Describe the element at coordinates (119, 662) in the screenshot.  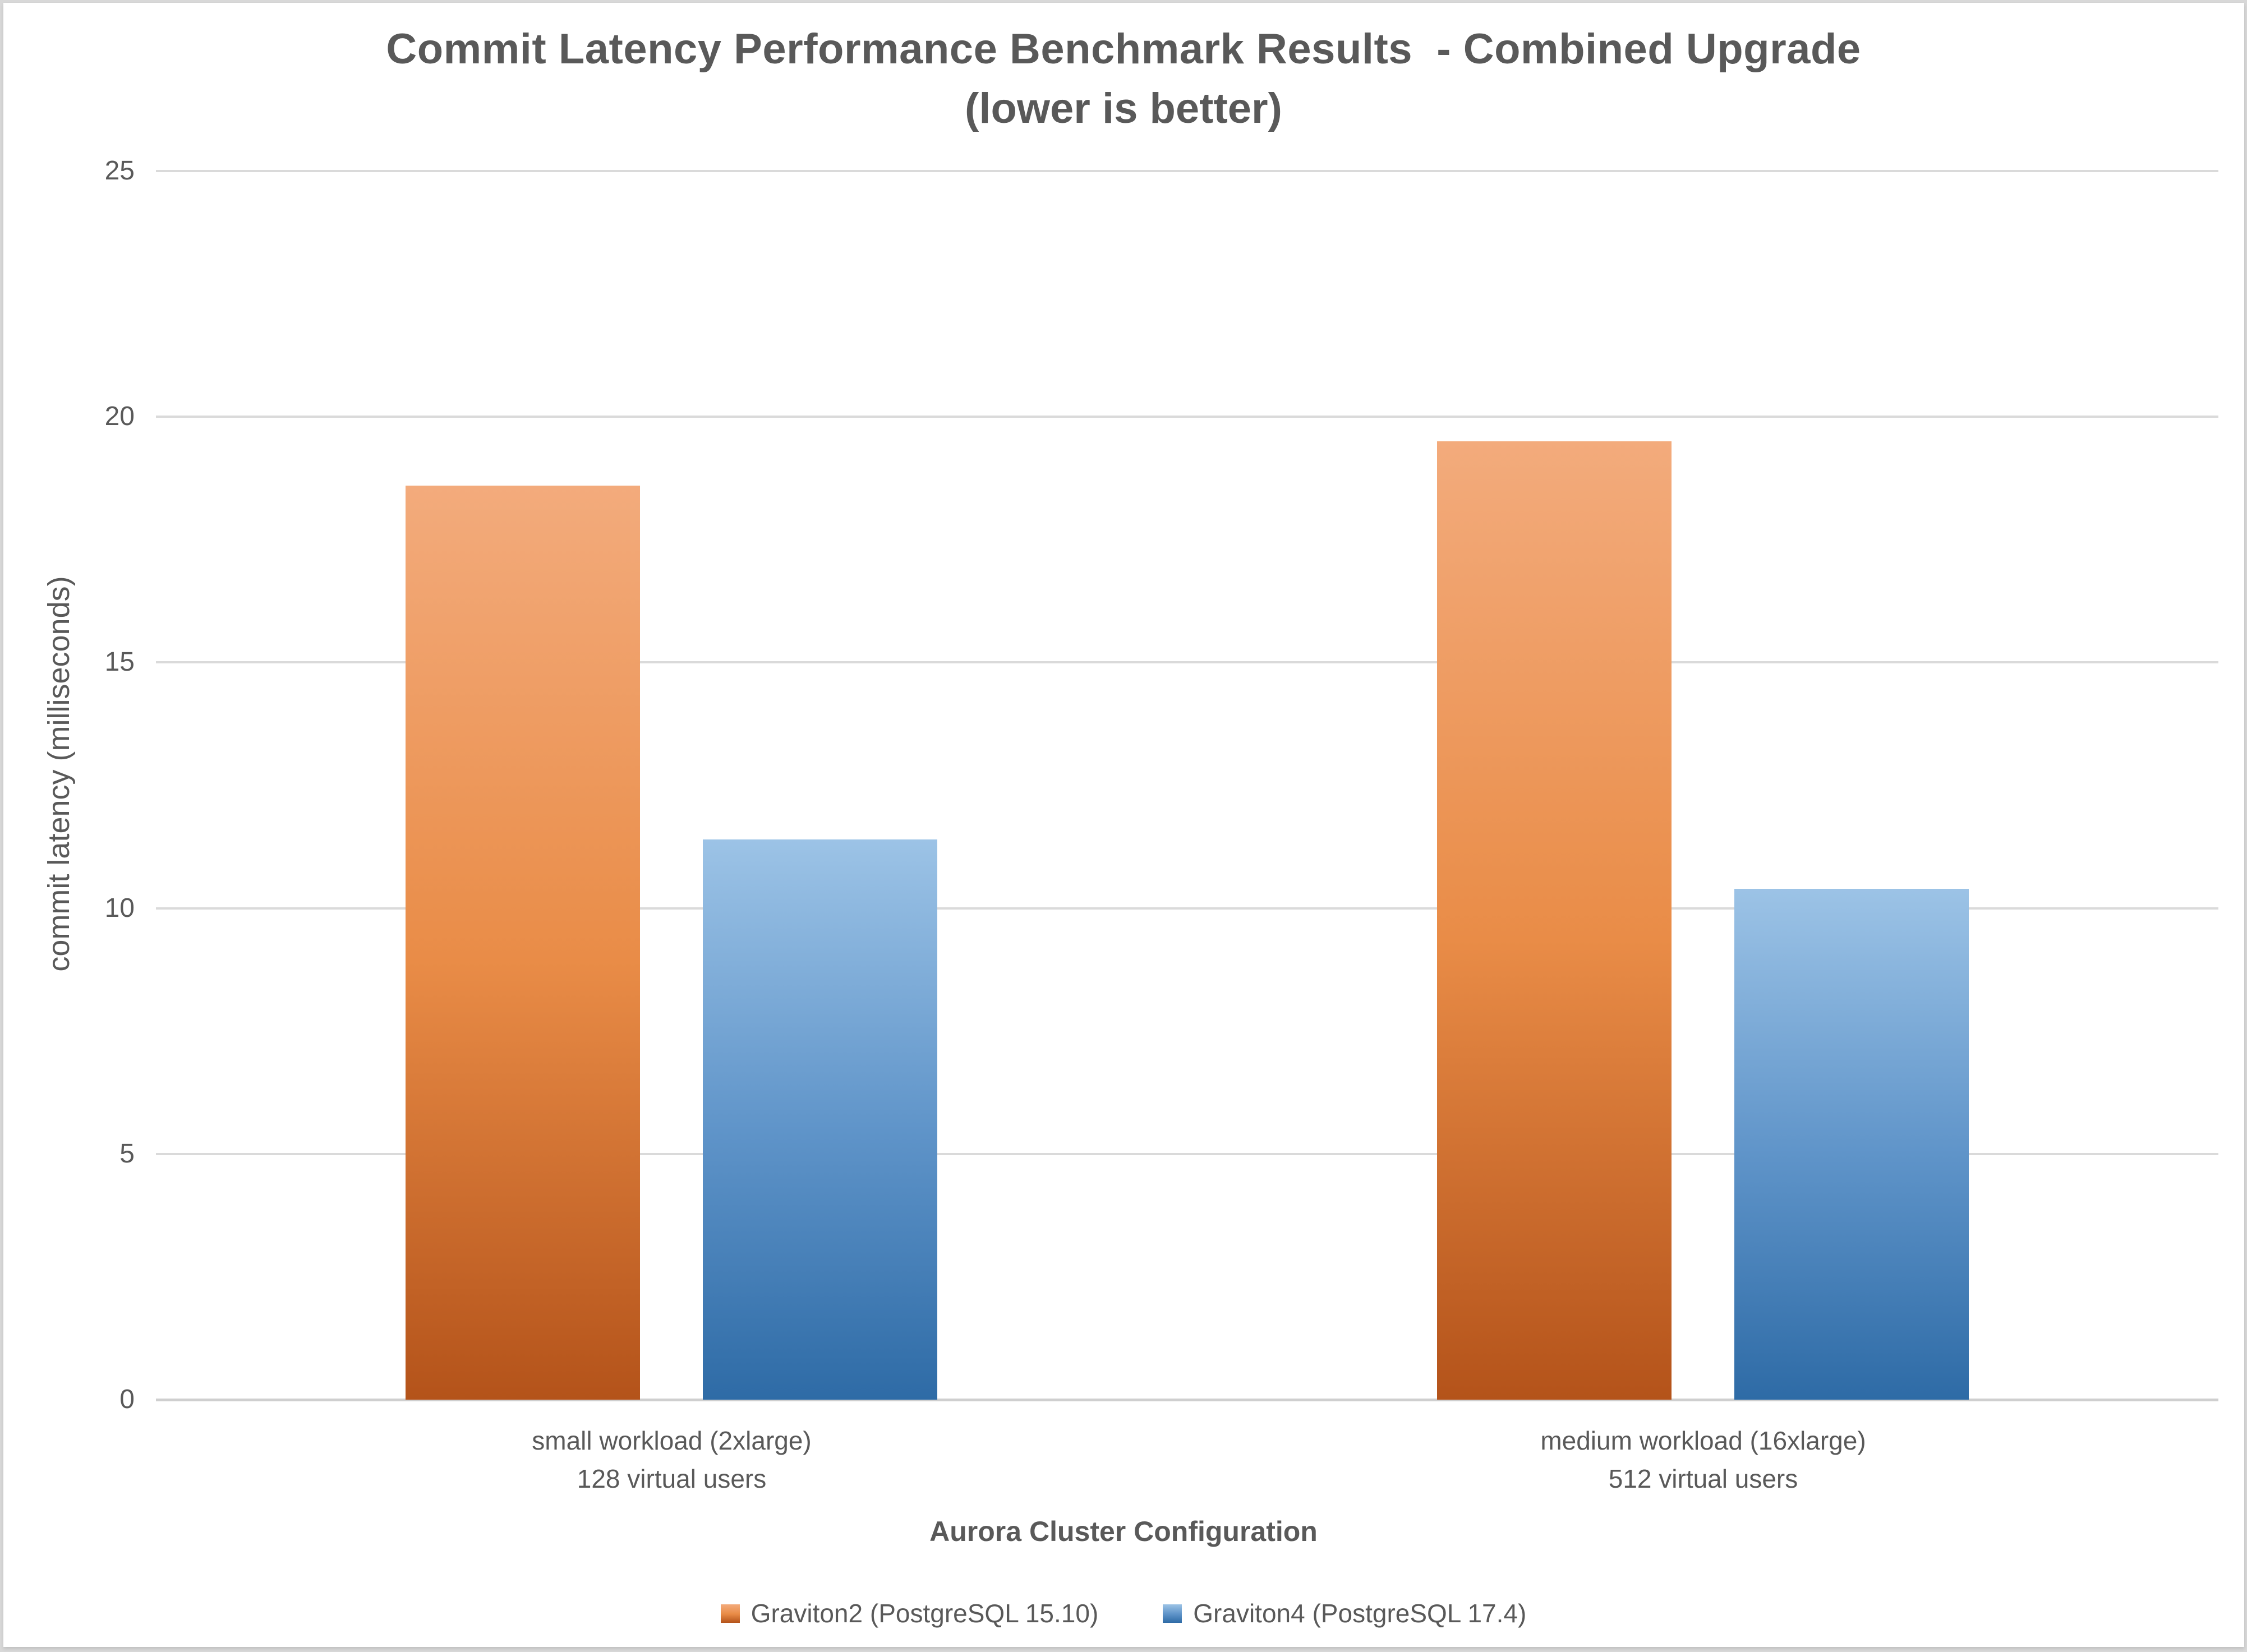
I see `y-tick-label-15: 15` at that location.